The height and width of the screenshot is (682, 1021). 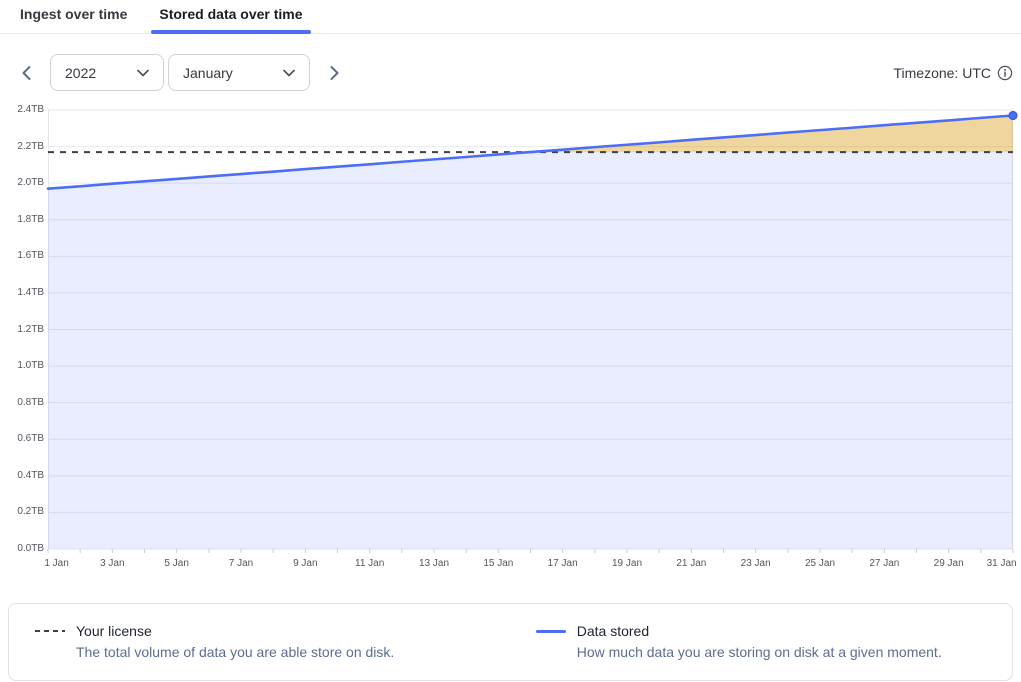 What do you see at coordinates (30, 219) in the screenshot?
I see `y-axis-label: 1.8TB` at bounding box center [30, 219].